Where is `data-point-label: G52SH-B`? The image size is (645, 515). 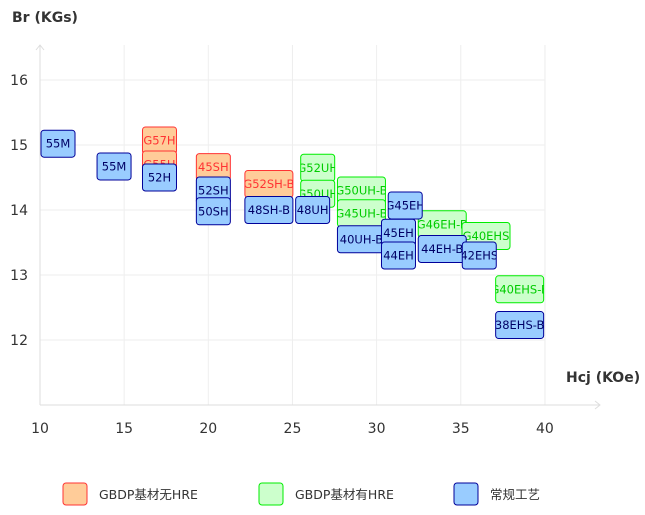 data-point-label: G52SH-B is located at coordinates (268, 184).